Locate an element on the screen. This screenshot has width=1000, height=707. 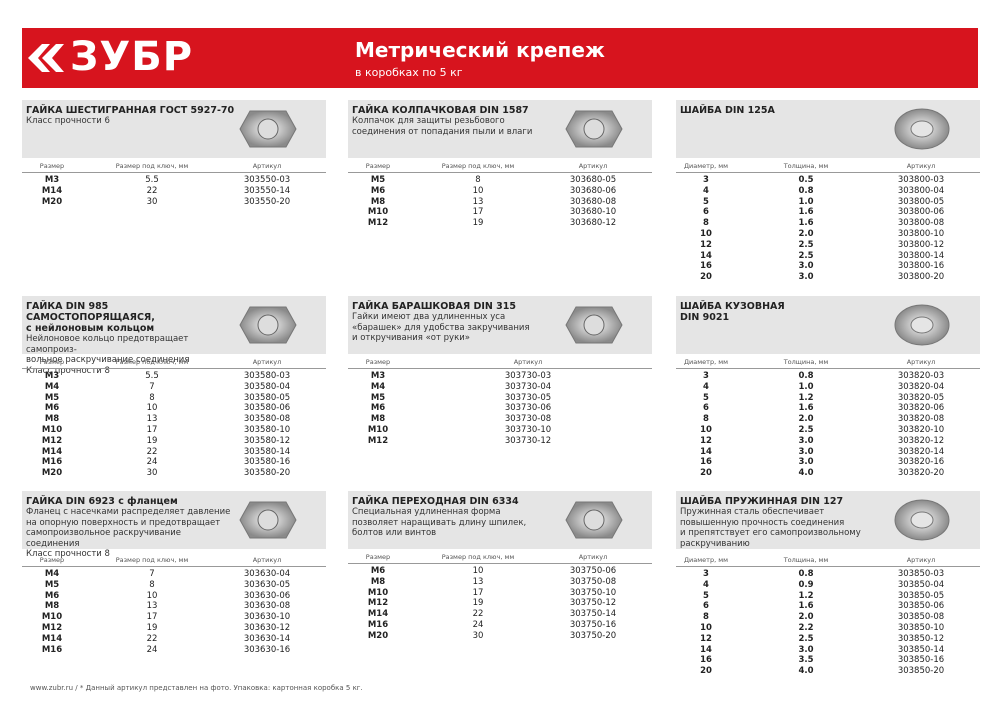
panel-title: ШАЙБА ПРУЖИННАЯ DIN 127 is located at coordinates (762, 501).